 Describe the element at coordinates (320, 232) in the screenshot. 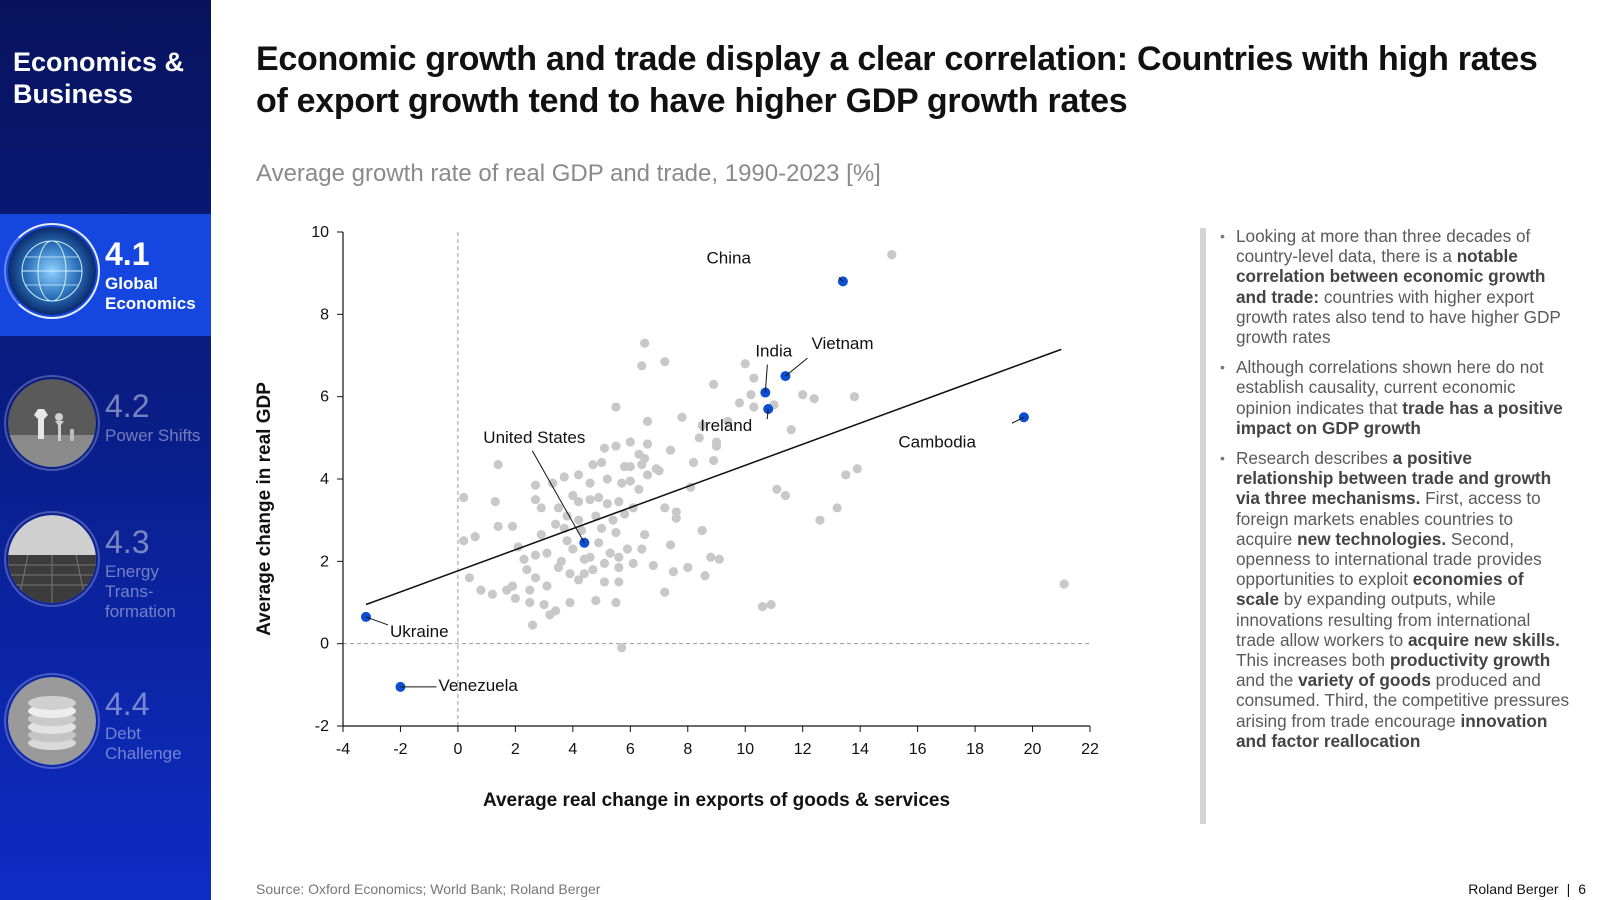

I see `y-tick-label: 10` at that location.